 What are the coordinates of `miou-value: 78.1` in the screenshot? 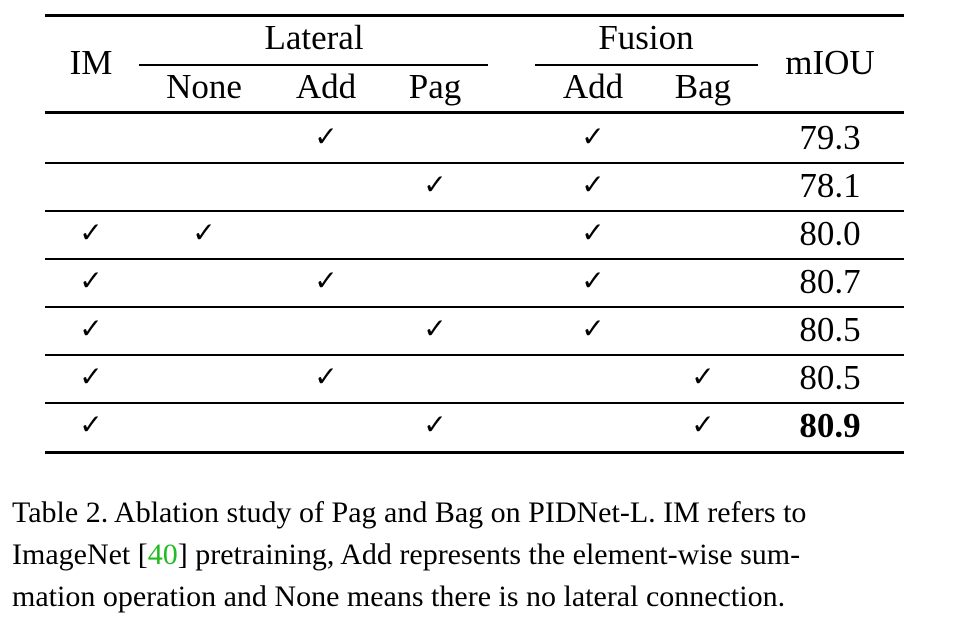 It's located at (830, 185).